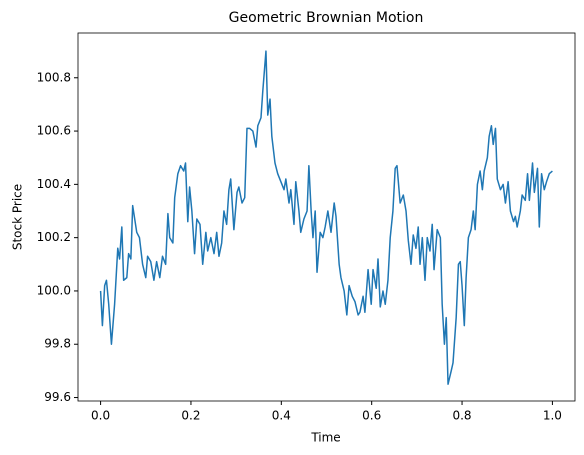 The width and height of the screenshot is (584, 455). I want to click on y-tick-label: 100.2, so click(54, 237).